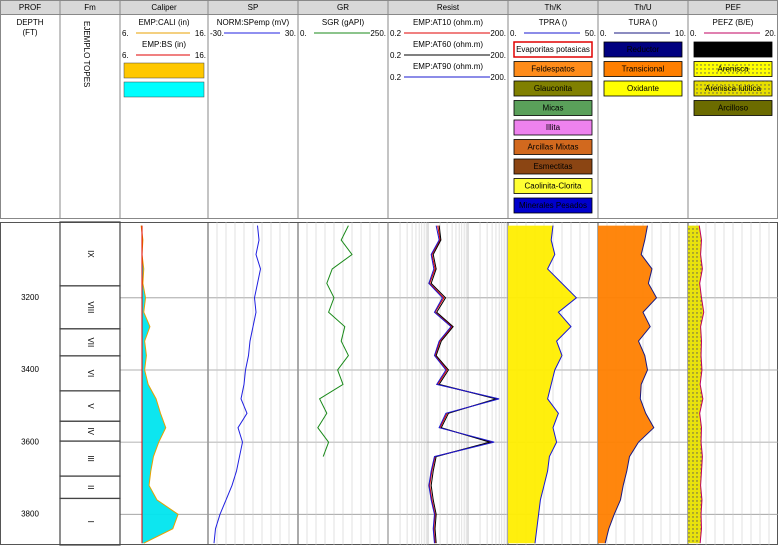 The height and width of the screenshot is (547, 778). What do you see at coordinates (164, 7) in the screenshot?
I see `column-title: Caliper` at bounding box center [164, 7].